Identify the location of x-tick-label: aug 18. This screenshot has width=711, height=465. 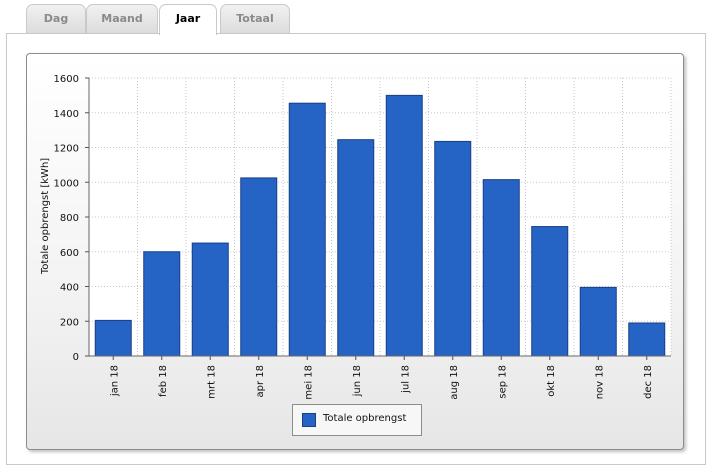
(454, 382).